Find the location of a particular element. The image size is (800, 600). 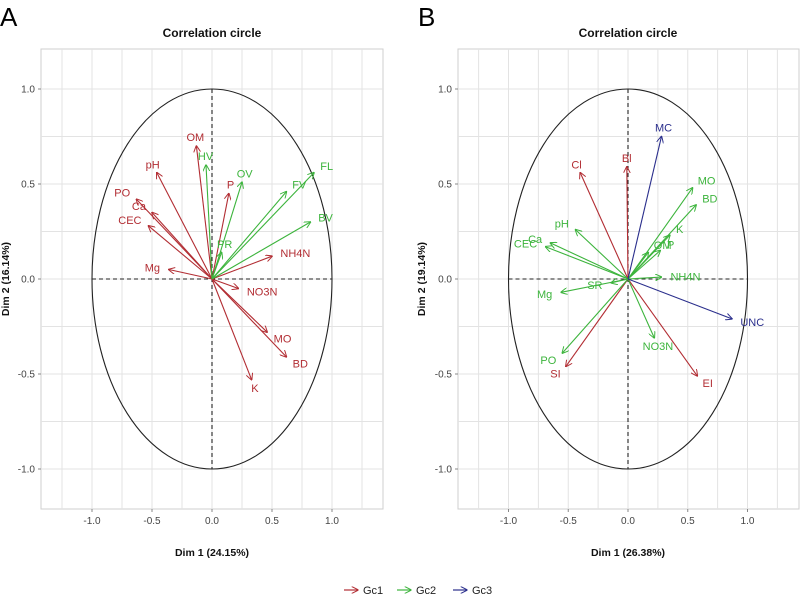

vector-si is located at coordinates (597, 322).